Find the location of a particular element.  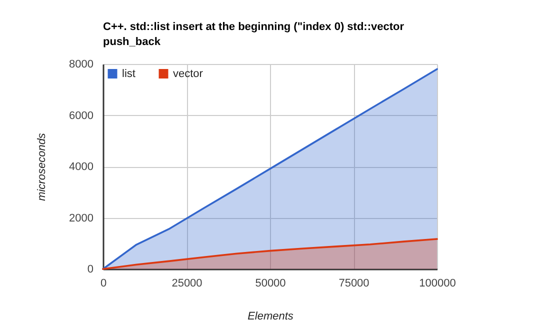

x-tick-label: 100000 is located at coordinates (437, 284).